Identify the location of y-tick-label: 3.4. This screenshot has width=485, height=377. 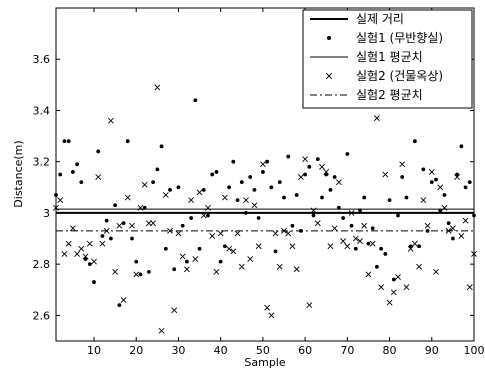
(42, 110).